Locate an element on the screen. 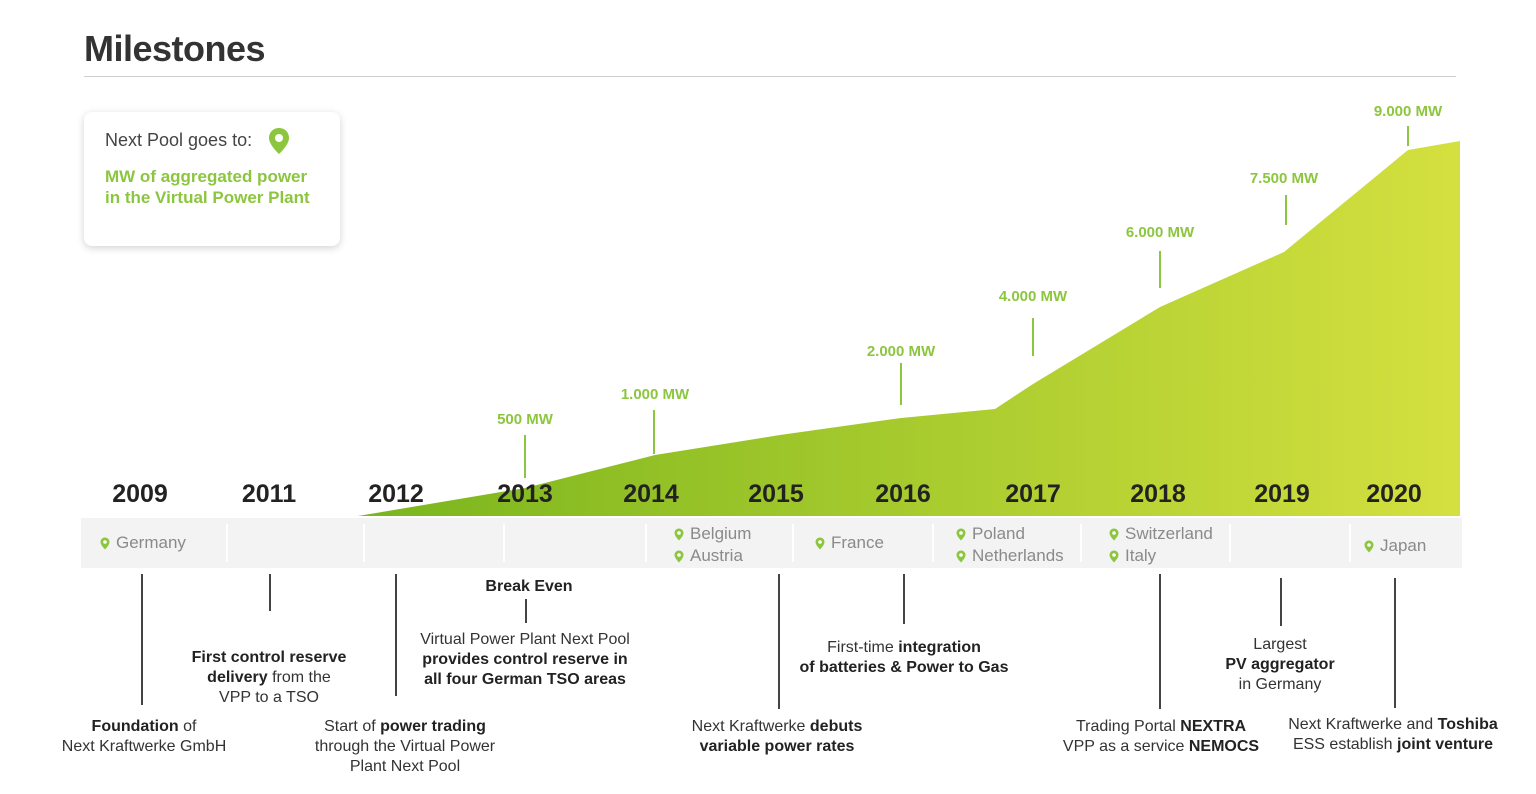  mw-label-2013: 500 MW is located at coordinates (525, 419).